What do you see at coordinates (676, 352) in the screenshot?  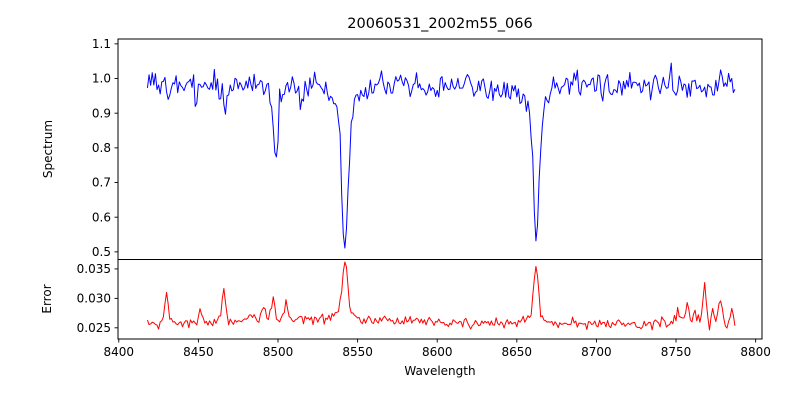 I see `x-tick-label: 8750` at bounding box center [676, 352].